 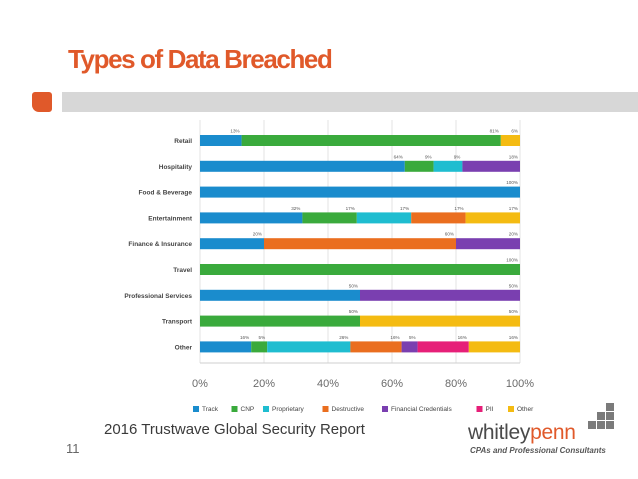 What do you see at coordinates (160, 244) in the screenshot?
I see `category-label: Finance & Insurance` at bounding box center [160, 244].